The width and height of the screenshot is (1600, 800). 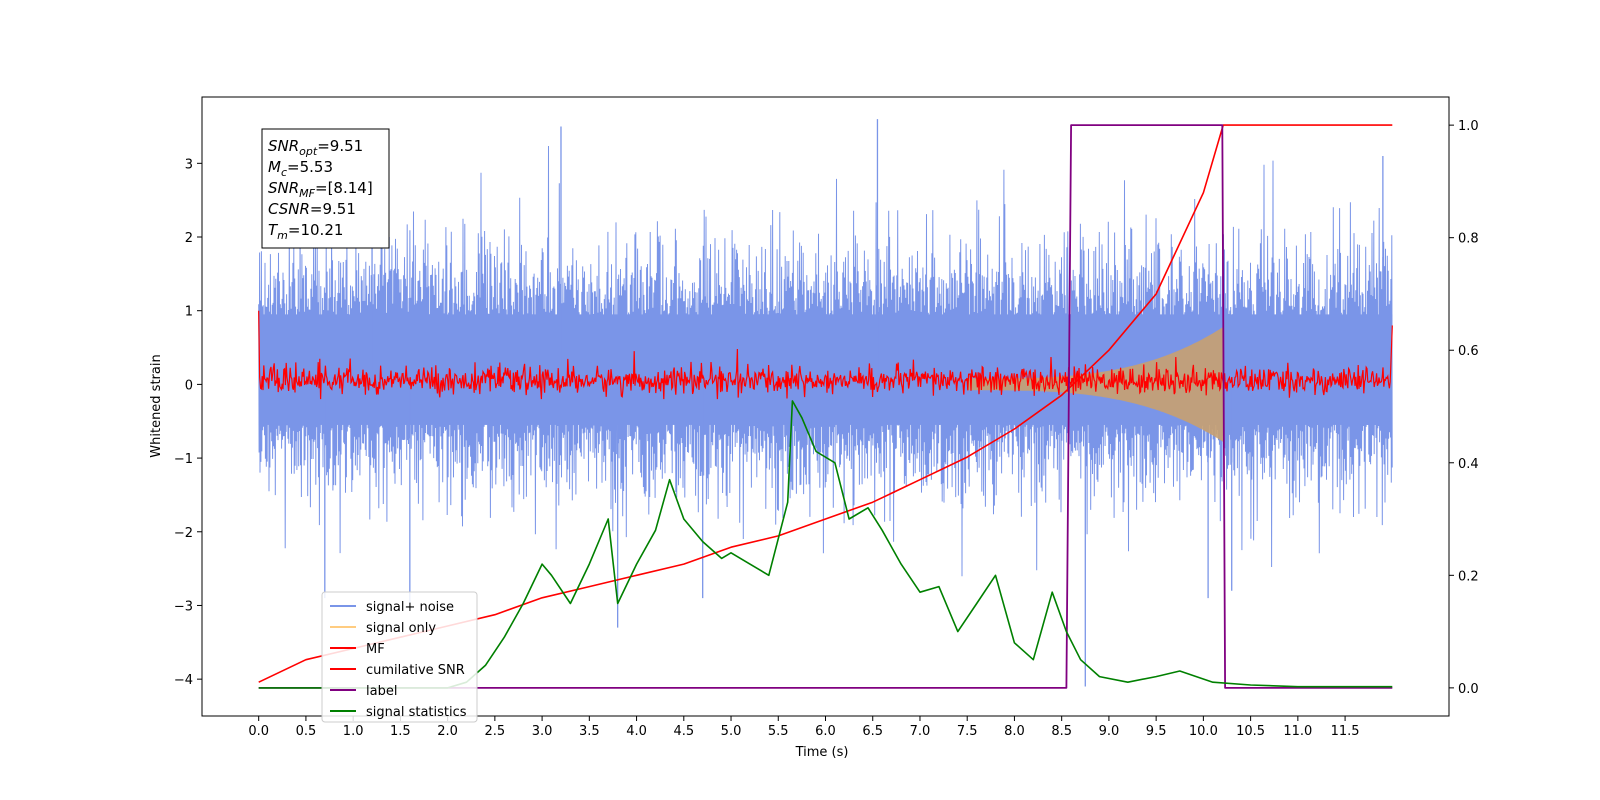 I want to click on legend-frame, so click(x=399, y=657).